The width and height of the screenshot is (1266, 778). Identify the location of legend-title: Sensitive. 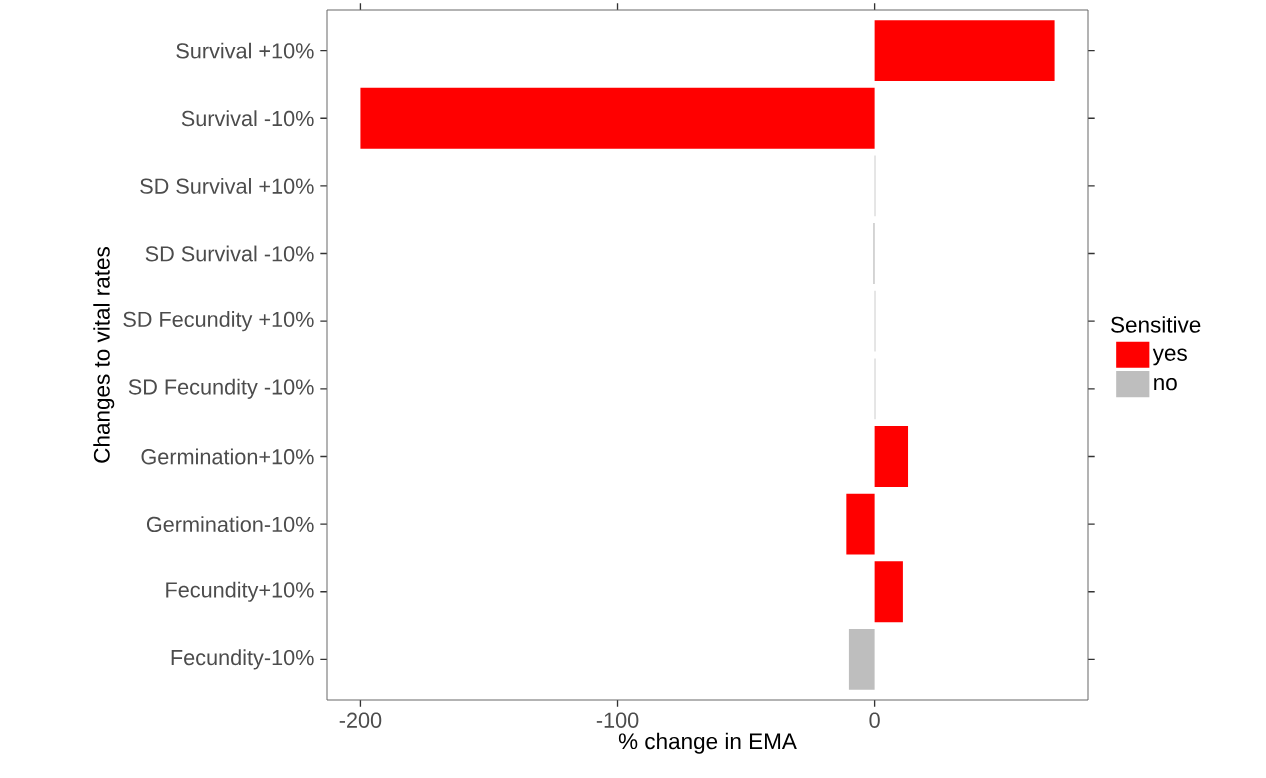
(1156, 324).